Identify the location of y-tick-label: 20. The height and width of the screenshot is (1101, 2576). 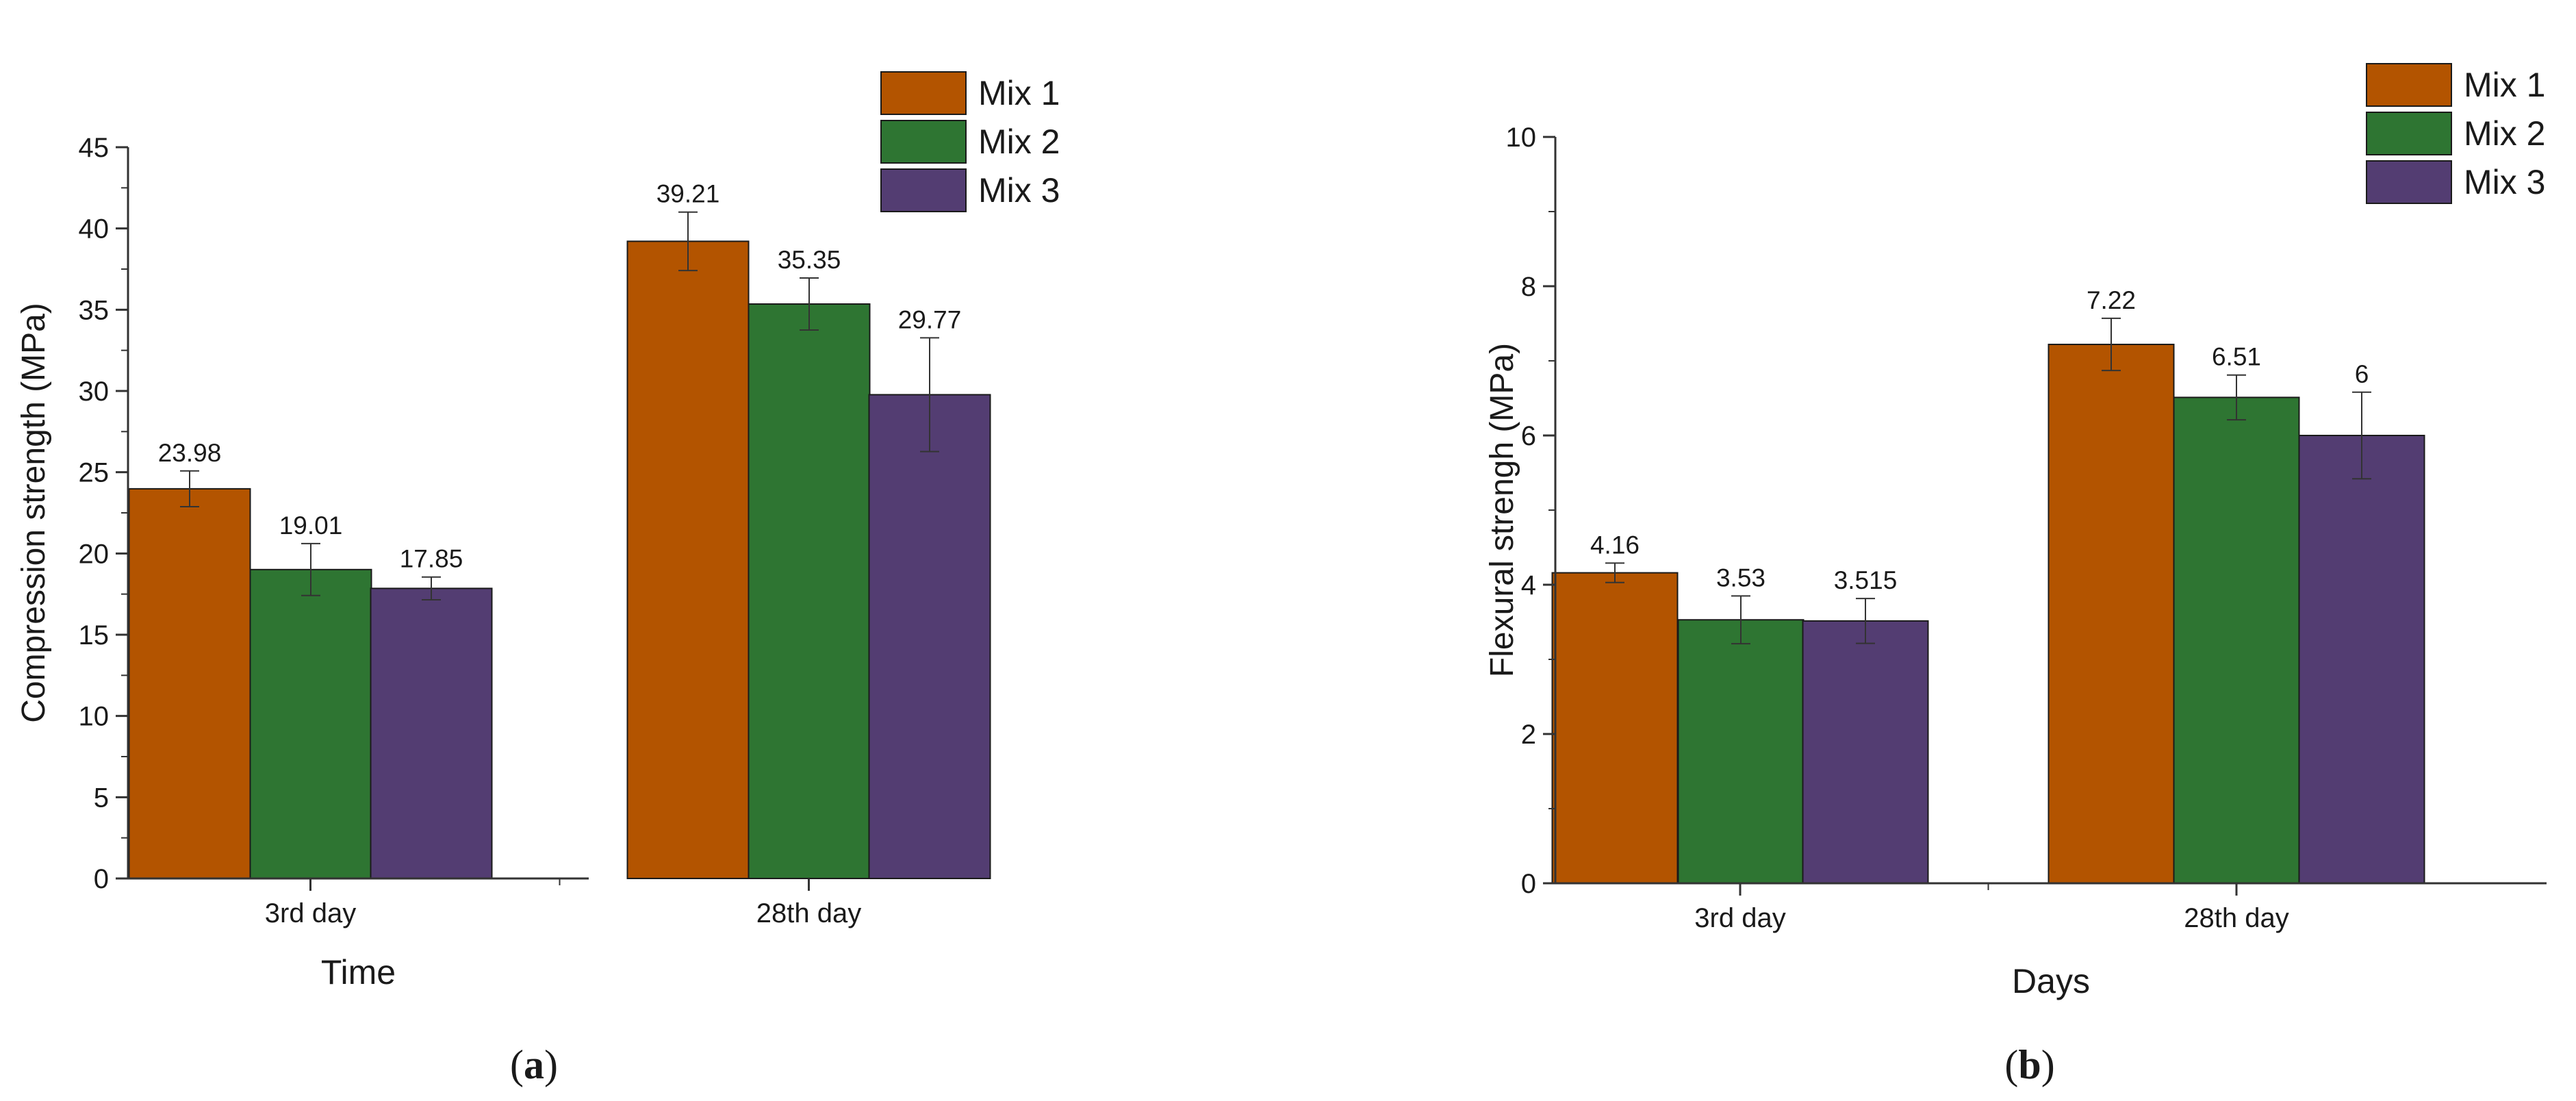
(94, 554).